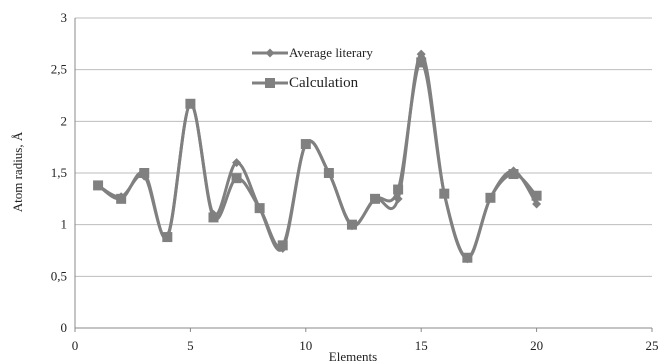  What do you see at coordinates (536, 345) in the screenshot?
I see `x-tick-label: 20` at bounding box center [536, 345].